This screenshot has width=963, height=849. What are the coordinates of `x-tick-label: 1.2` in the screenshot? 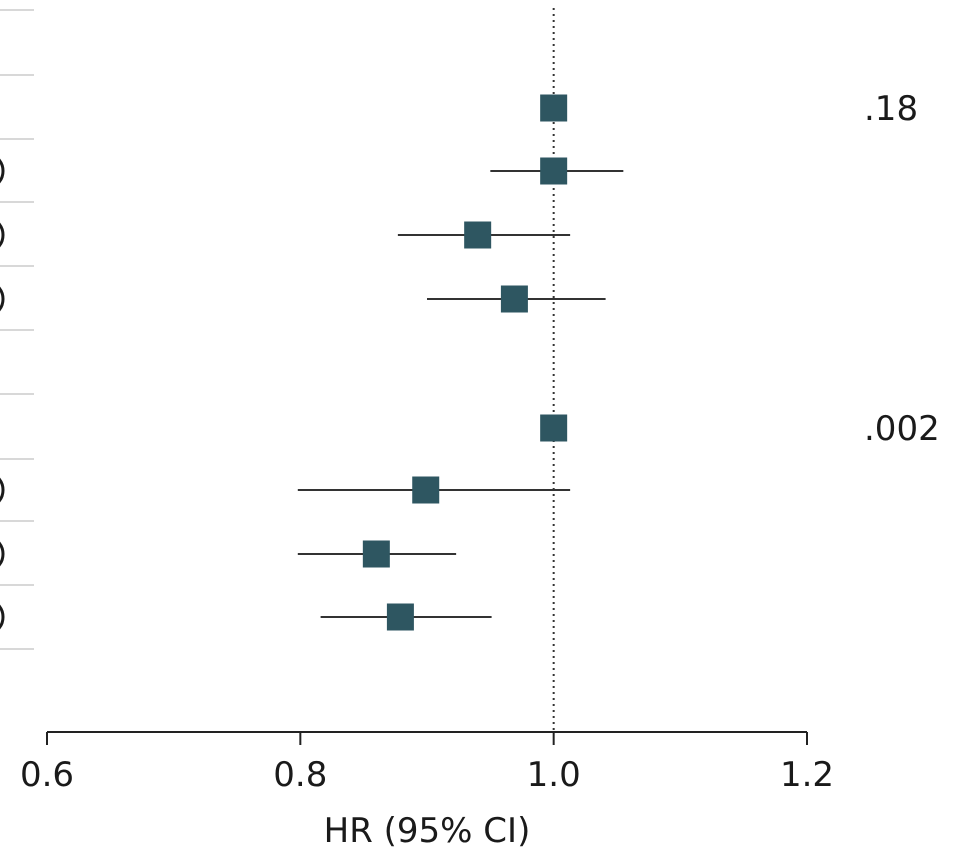 It's located at (807, 775).